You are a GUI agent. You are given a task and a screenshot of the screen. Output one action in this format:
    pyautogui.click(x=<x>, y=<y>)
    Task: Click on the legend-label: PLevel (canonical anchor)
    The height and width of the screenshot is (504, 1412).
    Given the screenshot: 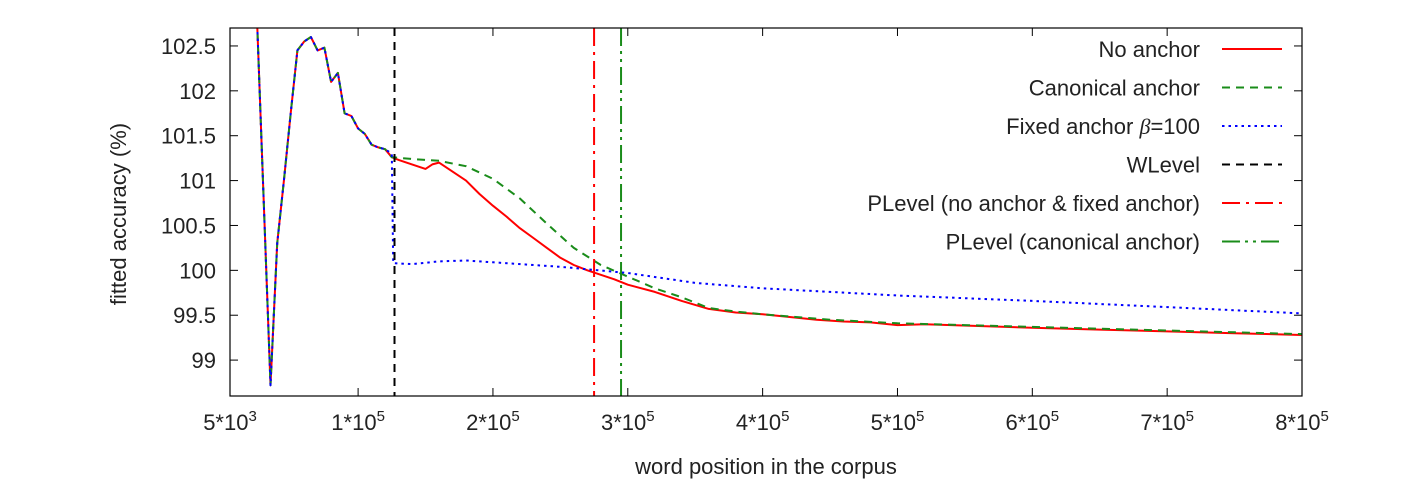 What is the action you would take?
    pyautogui.click(x=1073, y=242)
    